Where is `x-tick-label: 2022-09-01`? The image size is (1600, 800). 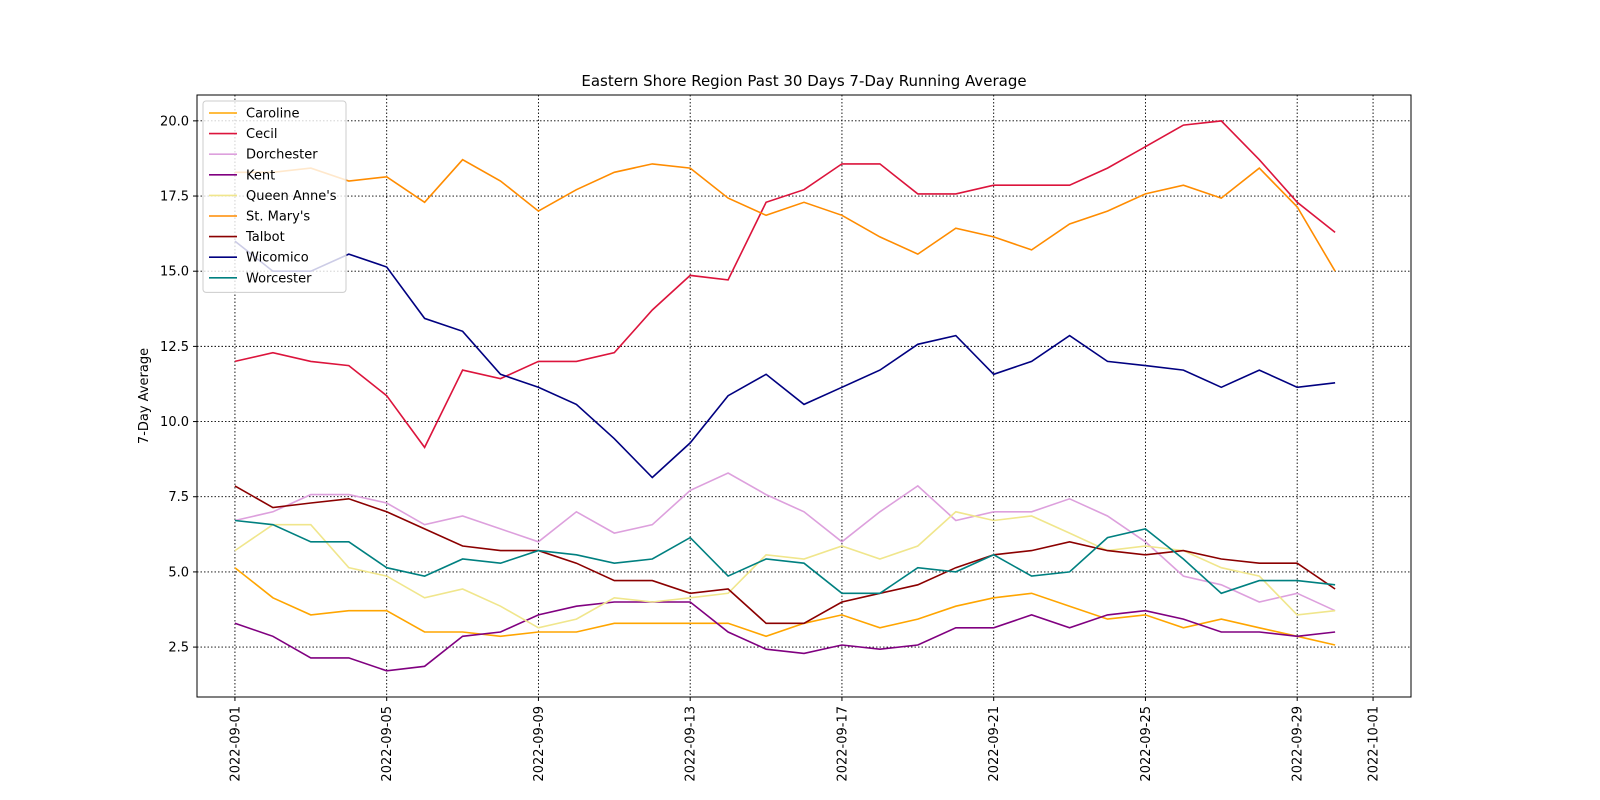
x-tick-label: 2022-09-01 is located at coordinates (235, 744).